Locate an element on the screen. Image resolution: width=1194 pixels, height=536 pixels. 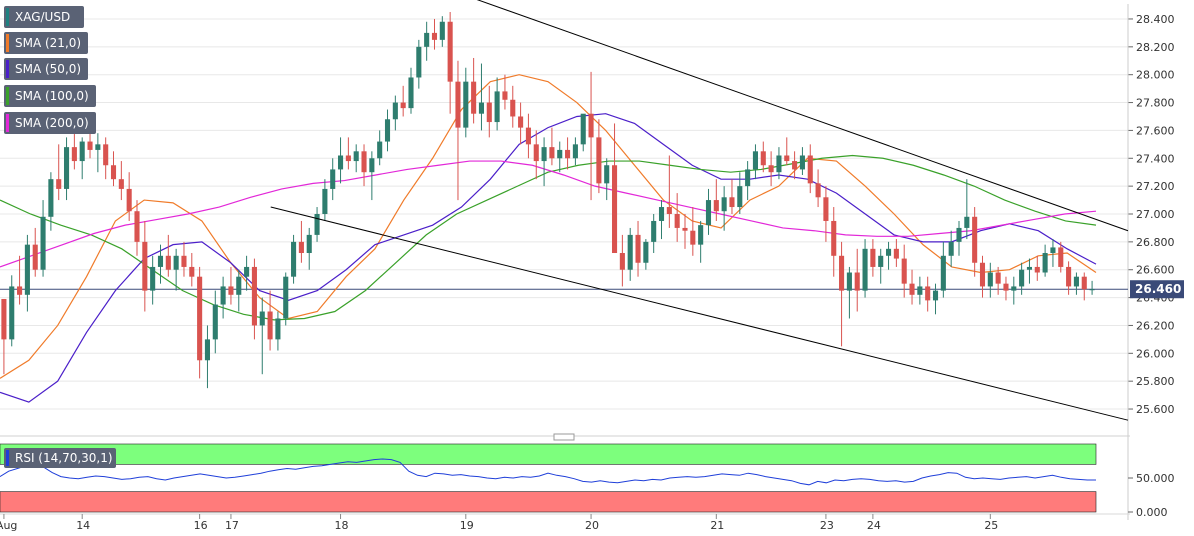
legend-item-sma200: SMA (200,0) is located at coordinates (50, 123).